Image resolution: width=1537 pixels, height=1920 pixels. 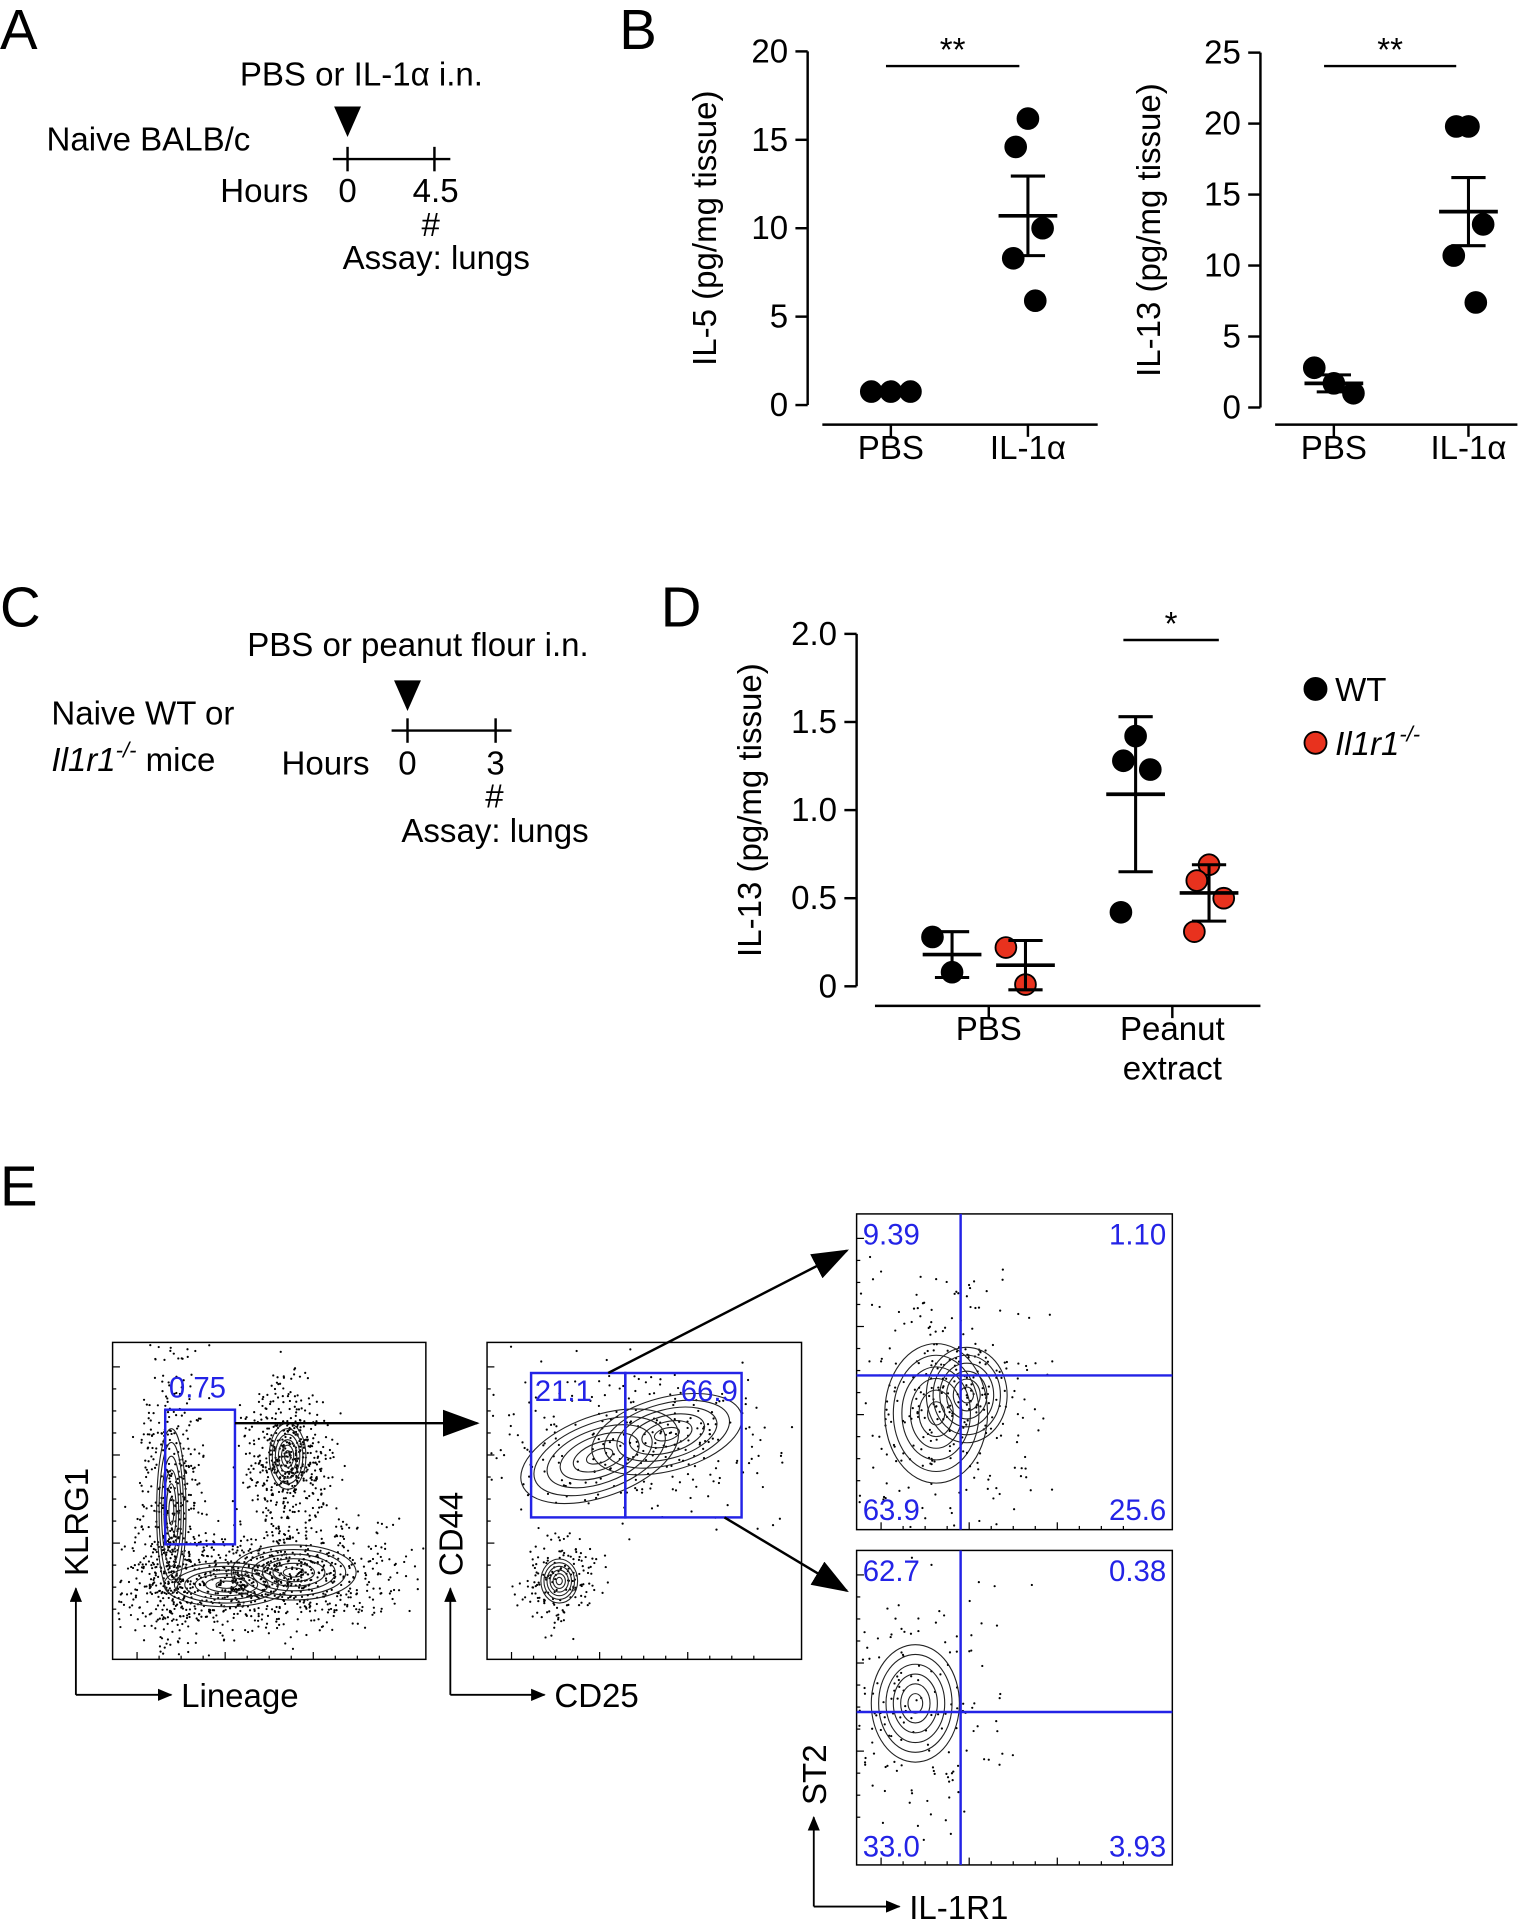 I want to click on timeline-tick-label: 3, so click(x=495, y=764).